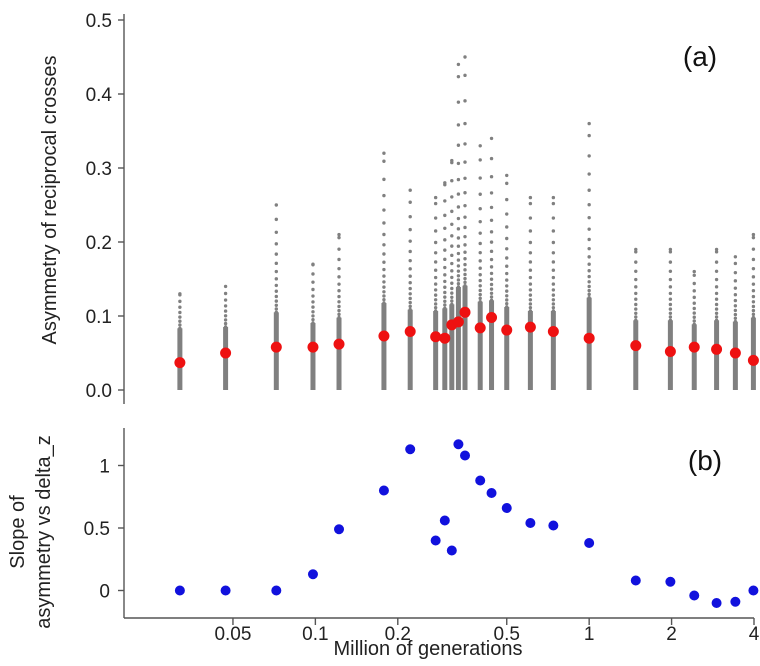 Image resolution: width=760 pixels, height=666 pixels. What do you see at coordinates (465, 312) in the screenshot?
I see `mean-point` at bounding box center [465, 312].